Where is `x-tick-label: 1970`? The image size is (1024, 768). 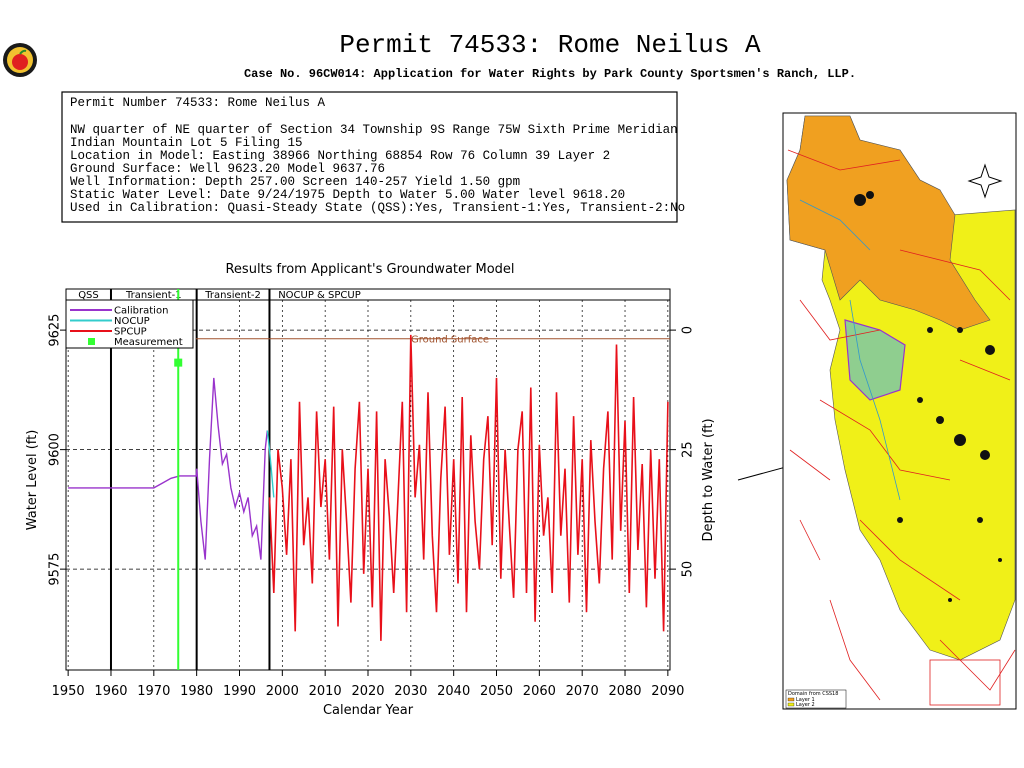
x-tick-label: 1970 is located at coordinates (153, 691).